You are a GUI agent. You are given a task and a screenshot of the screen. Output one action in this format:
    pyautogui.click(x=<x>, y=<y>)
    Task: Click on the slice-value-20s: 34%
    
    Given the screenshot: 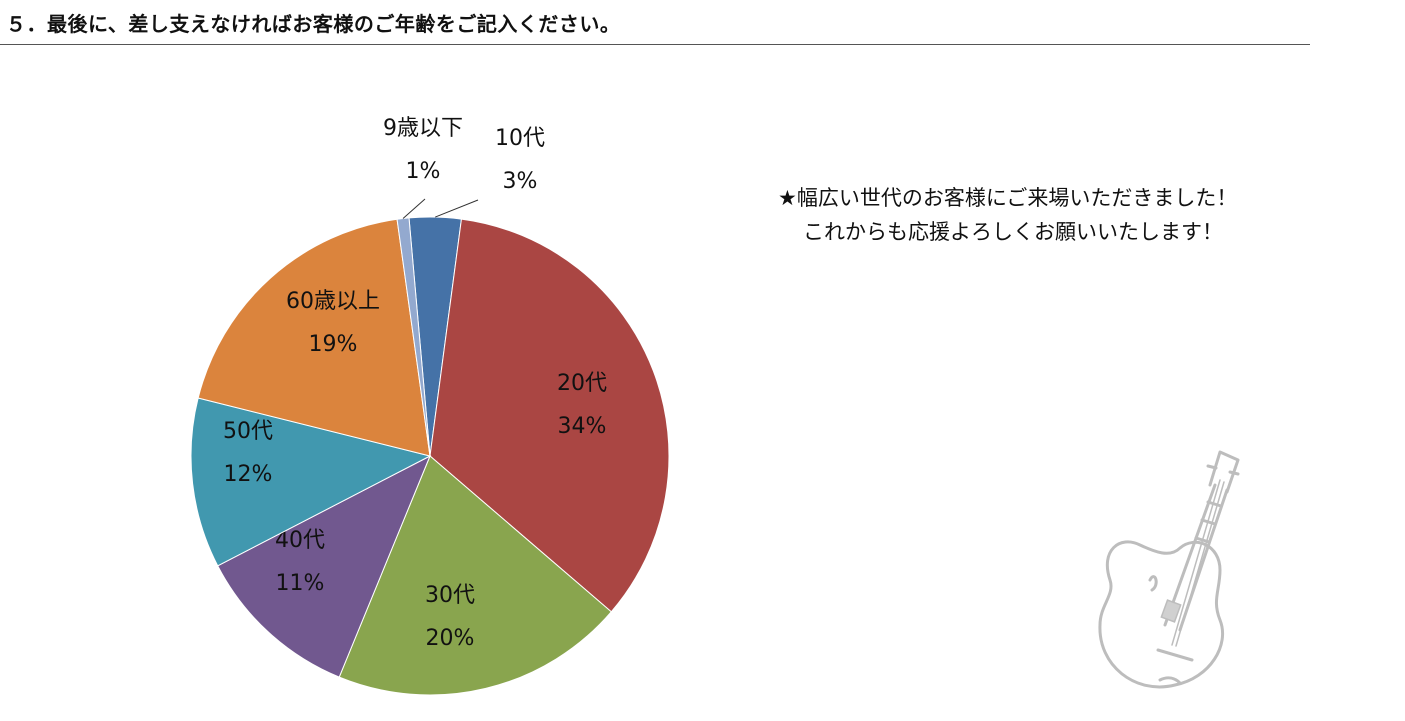 What is the action you would take?
    pyautogui.click(x=582, y=426)
    